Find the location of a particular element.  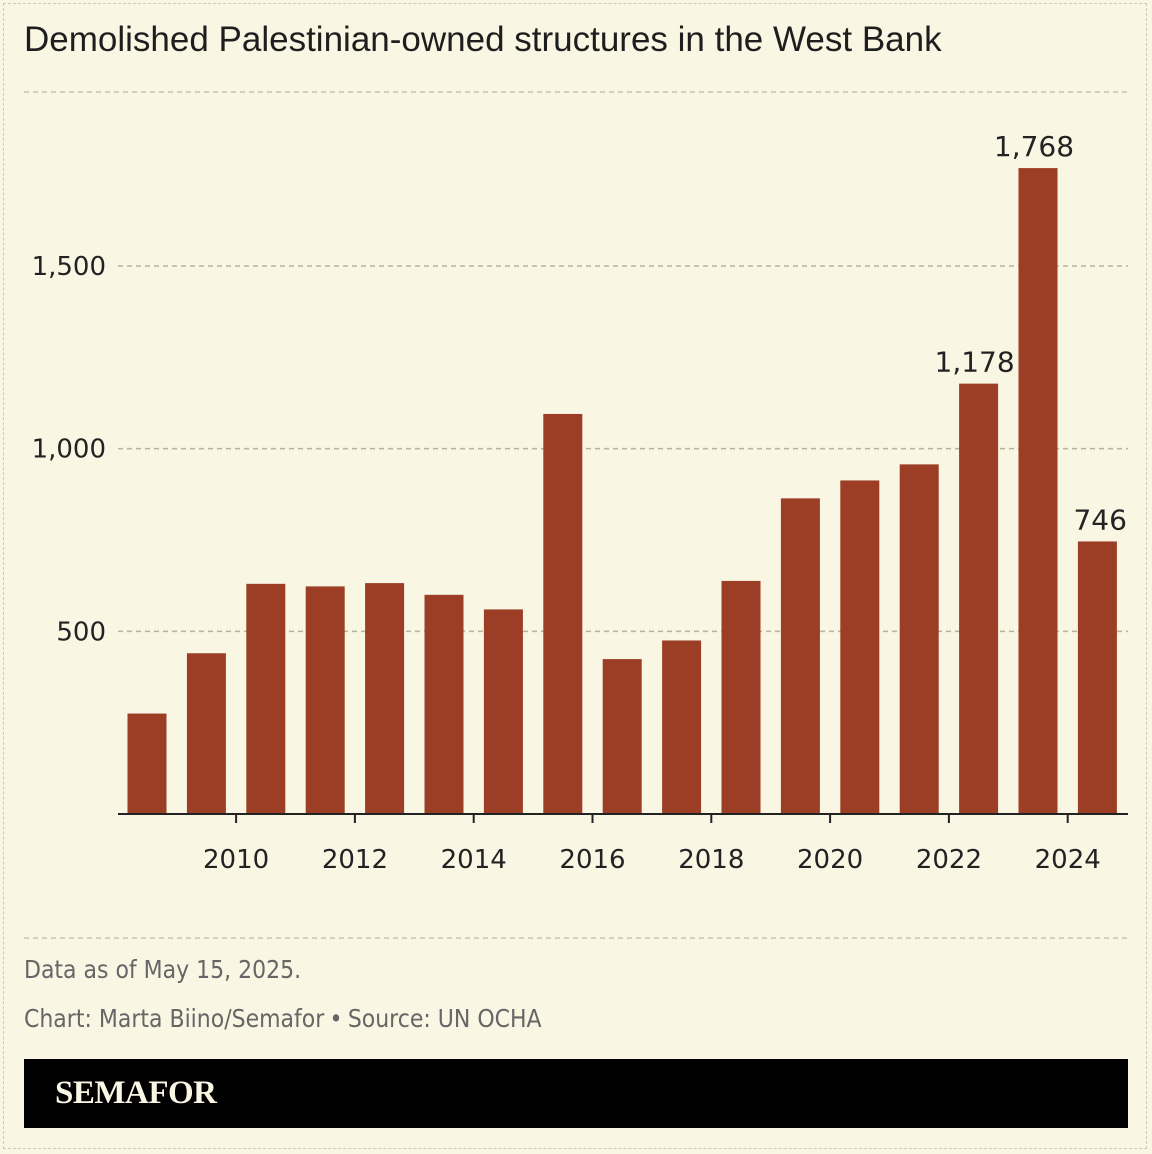

bar-2022 is located at coordinates (919, 639).